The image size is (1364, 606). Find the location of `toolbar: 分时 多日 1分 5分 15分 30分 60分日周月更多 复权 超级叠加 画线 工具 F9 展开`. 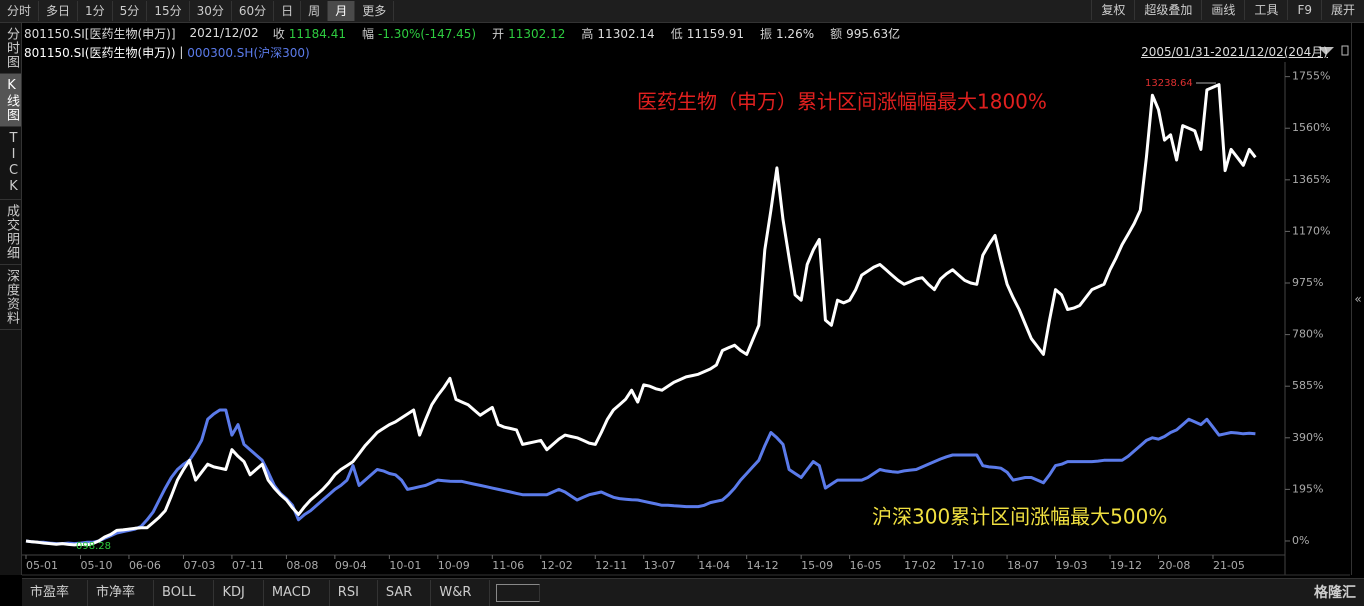

toolbar: 分时 多日 1分 5分 15分 30分 60分日周月更多 复权 超级叠加 画线 工具 F9 展开 is located at coordinates (682, 11).